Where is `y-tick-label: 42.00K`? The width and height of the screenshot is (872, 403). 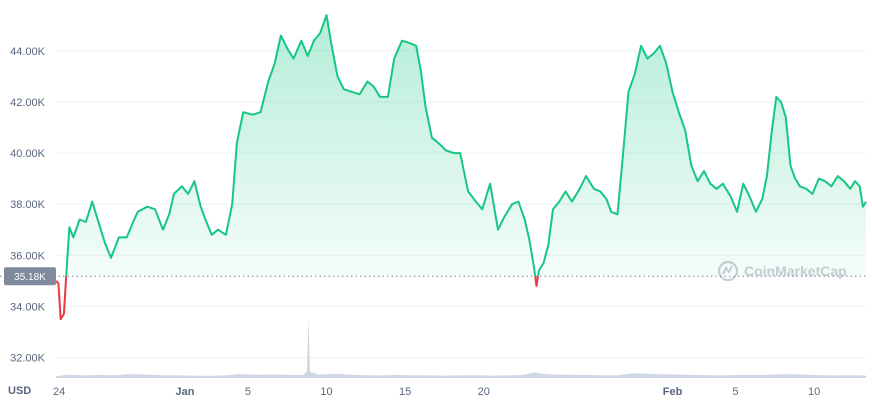
y-tick-label: 42.00K is located at coordinates (28, 103).